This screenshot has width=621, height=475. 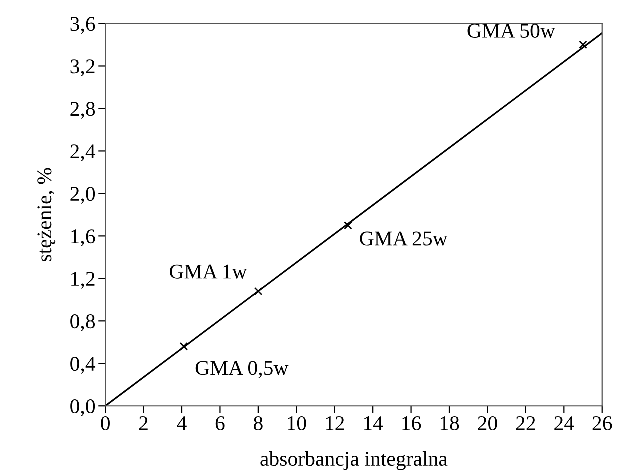 I want to click on y-tick-label: 2,8, so click(x=83, y=111).